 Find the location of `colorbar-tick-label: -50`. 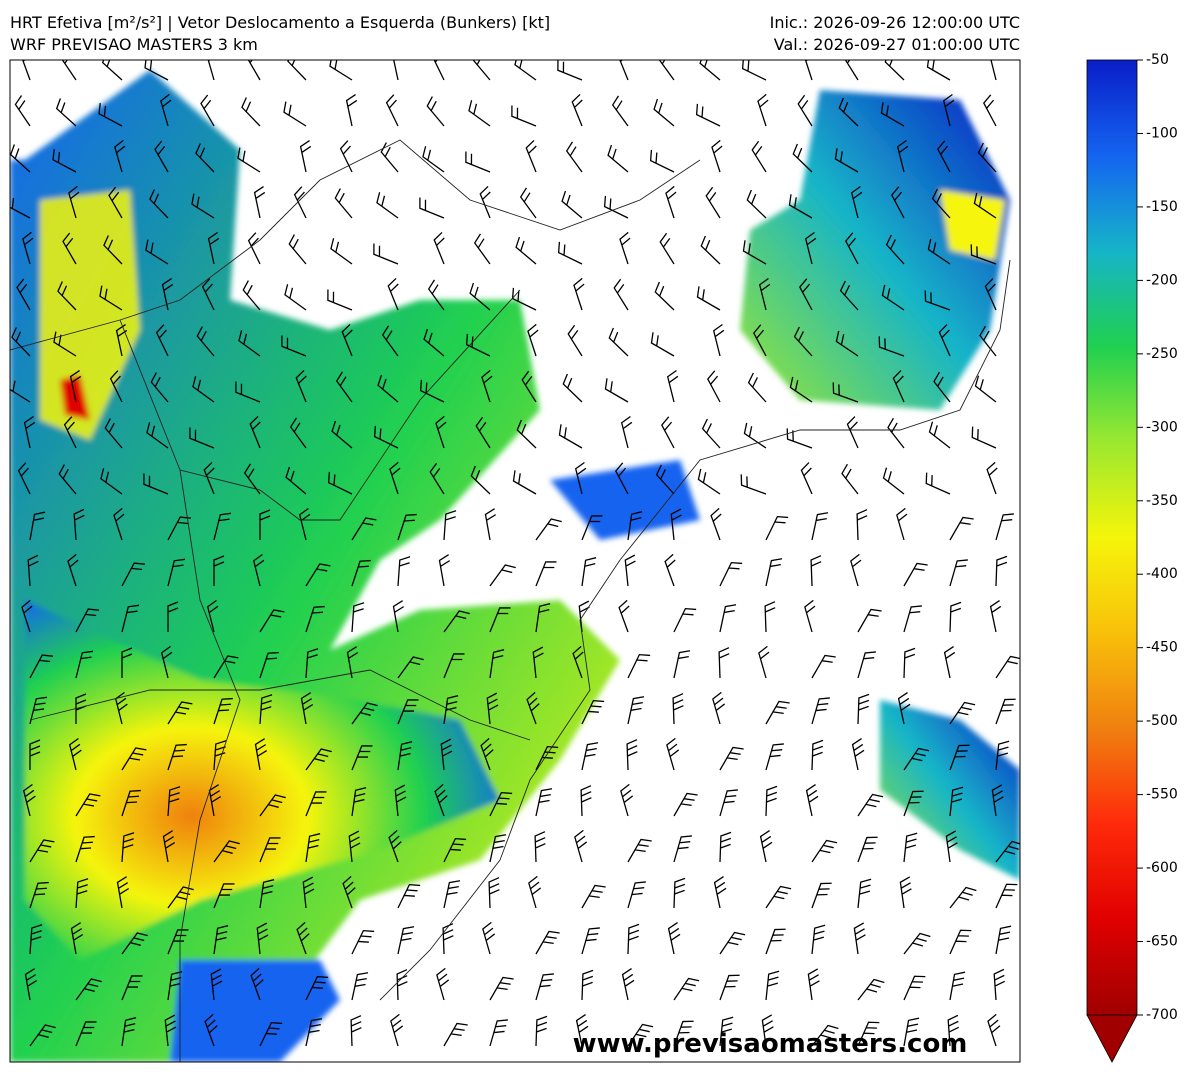

colorbar-tick-label: -50 is located at coordinates (1157, 60).